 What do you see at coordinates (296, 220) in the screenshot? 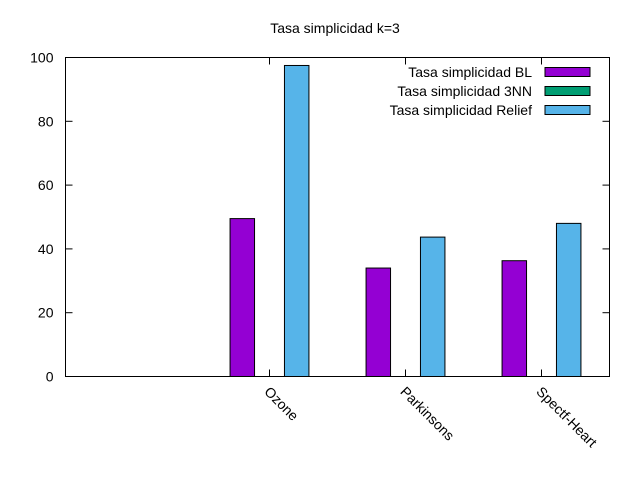
I see `bar-tasa-simplicidad-relief-ozone` at bounding box center [296, 220].